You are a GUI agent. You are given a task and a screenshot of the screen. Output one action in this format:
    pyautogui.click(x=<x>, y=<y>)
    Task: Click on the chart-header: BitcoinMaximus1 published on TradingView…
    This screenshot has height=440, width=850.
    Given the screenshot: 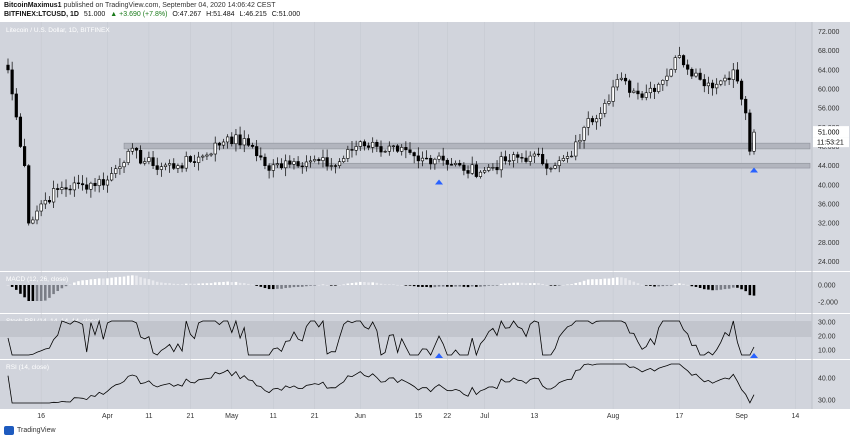 What is the action you would take?
    pyautogui.click(x=425, y=11)
    